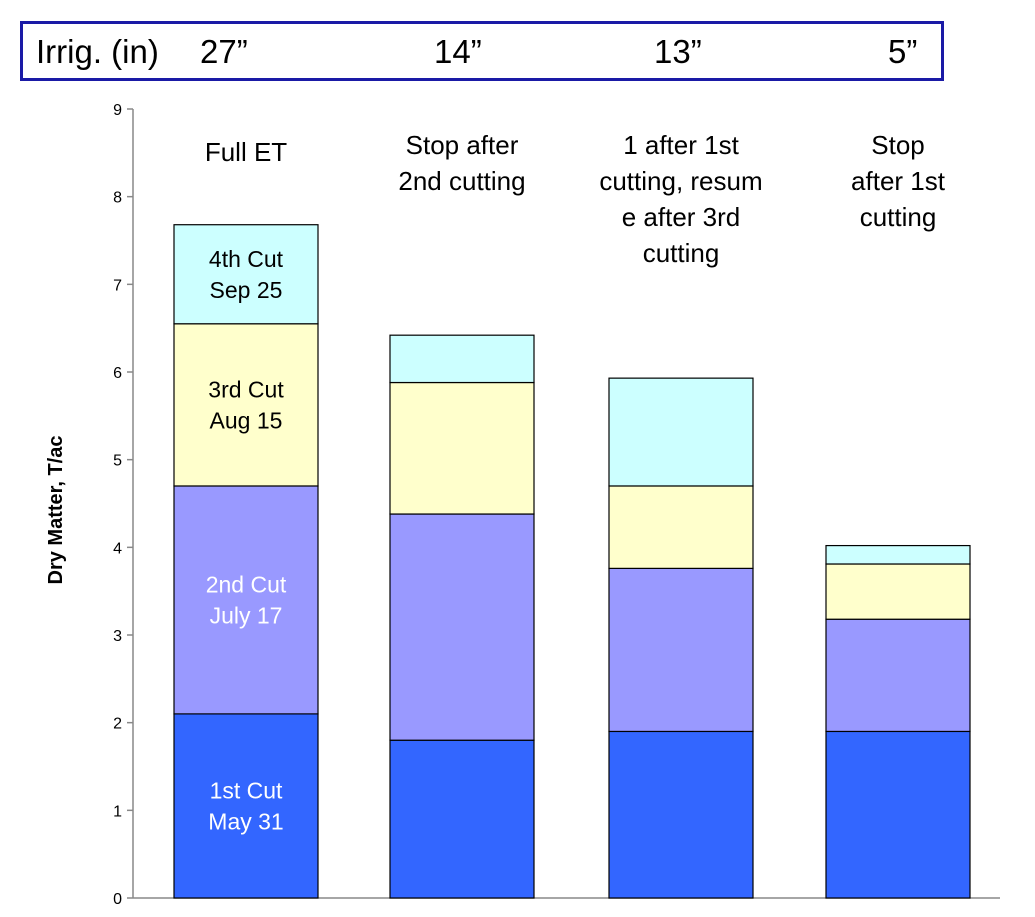 Image resolution: width=1035 pixels, height=917 pixels. I want to click on y-tick-label: 0, so click(117, 899).